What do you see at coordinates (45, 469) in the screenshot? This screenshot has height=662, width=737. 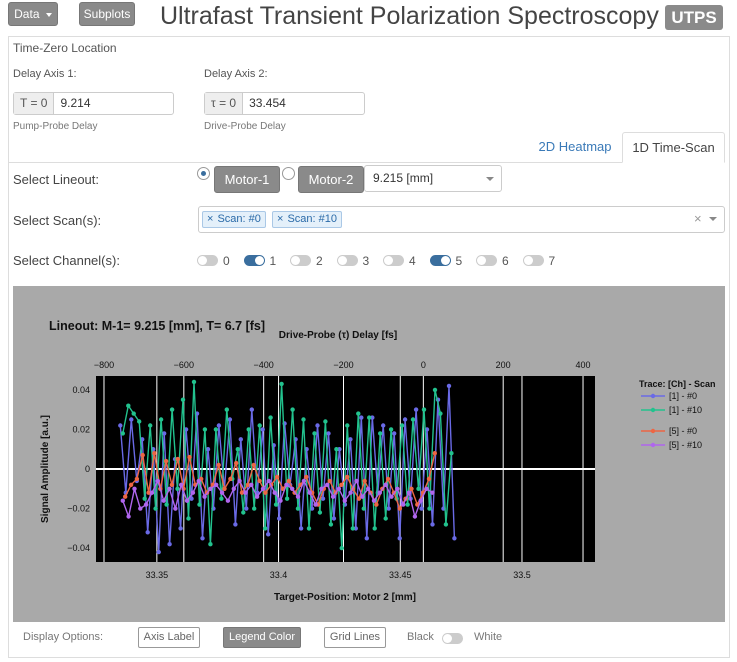 I see `chart-y-axis-label: Signal Amplitude [a.u.]` at bounding box center [45, 469].